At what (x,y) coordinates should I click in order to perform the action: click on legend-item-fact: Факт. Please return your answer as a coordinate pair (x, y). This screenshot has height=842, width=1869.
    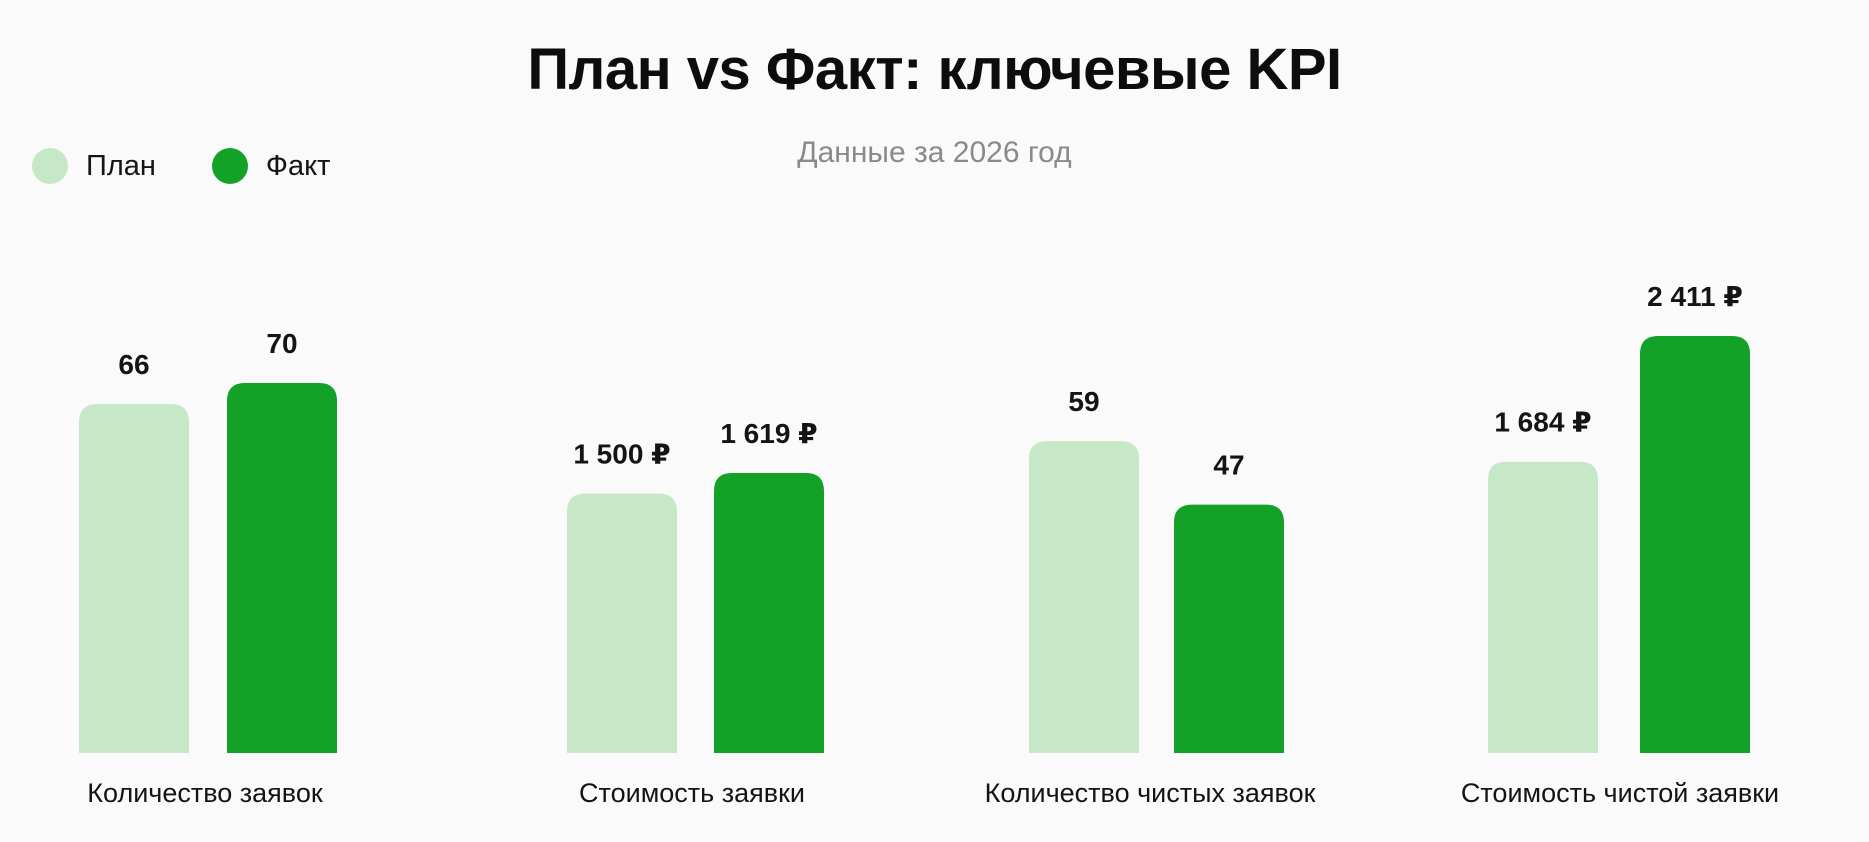
    Looking at the image, I should click on (271, 166).